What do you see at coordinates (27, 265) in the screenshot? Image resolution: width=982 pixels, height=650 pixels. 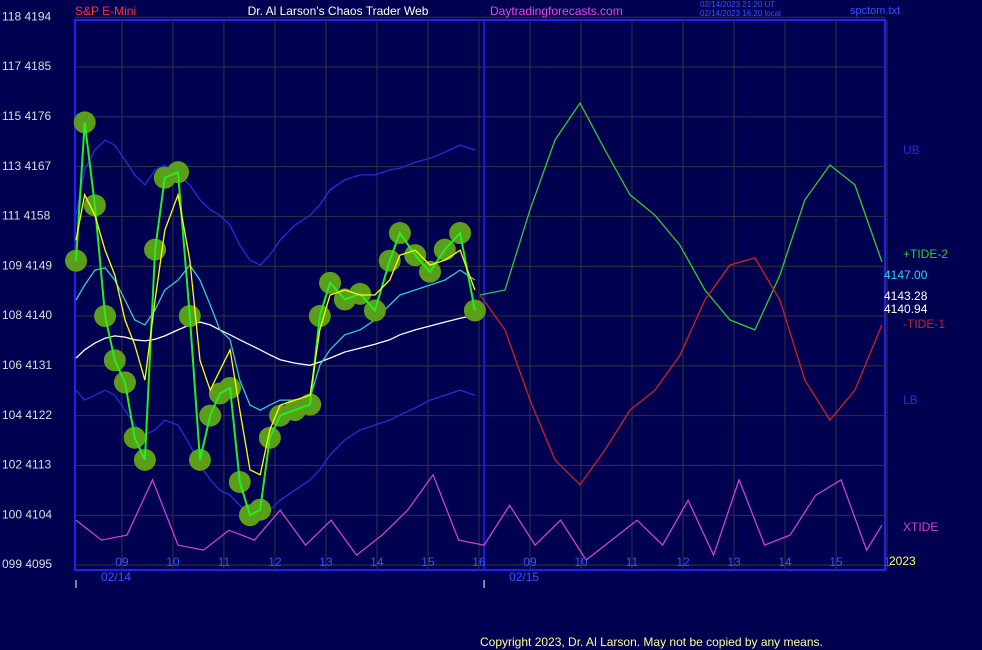 I see `y-tick-label: 109 4149` at bounding box center [27, 265].